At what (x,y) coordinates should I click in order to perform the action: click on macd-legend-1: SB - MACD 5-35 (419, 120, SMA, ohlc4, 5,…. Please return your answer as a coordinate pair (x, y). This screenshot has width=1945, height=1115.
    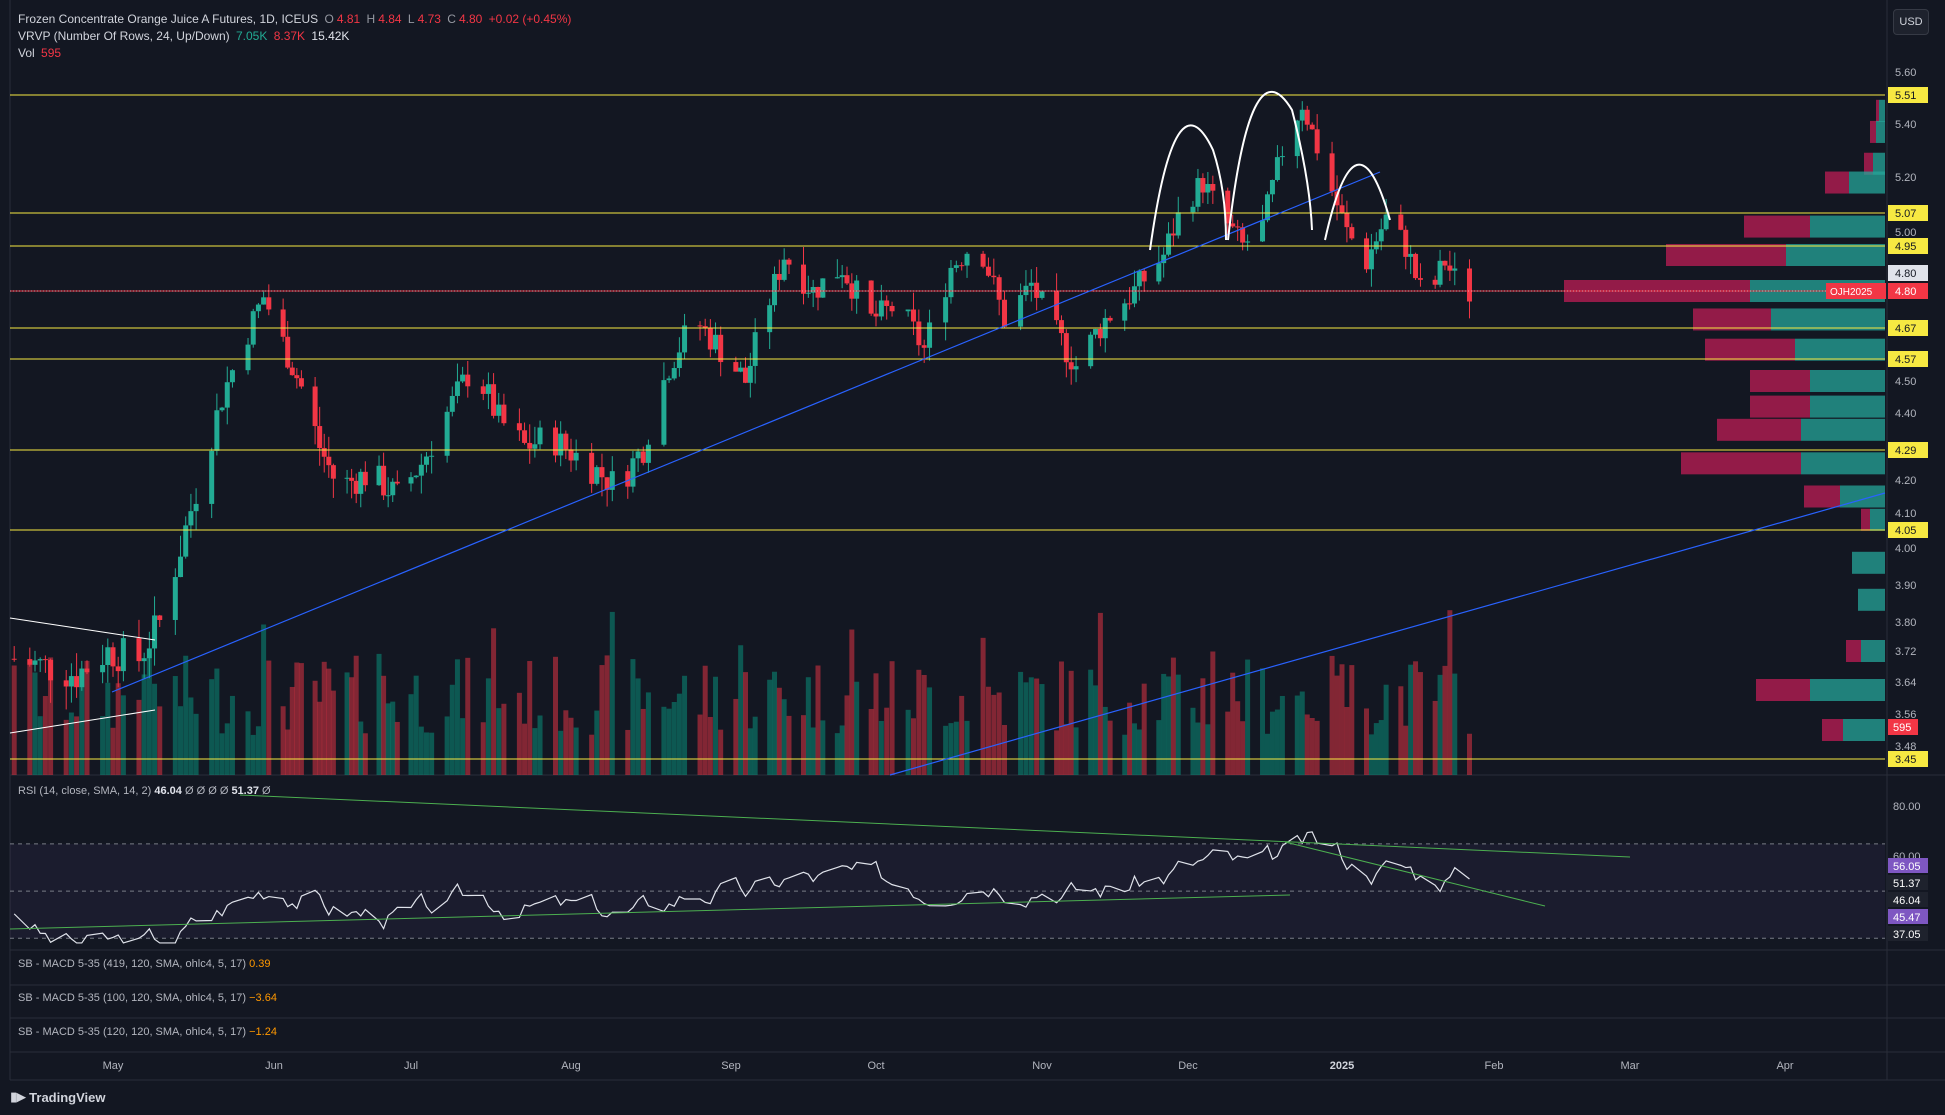
    Looking at the image, I should click on (144, 964).